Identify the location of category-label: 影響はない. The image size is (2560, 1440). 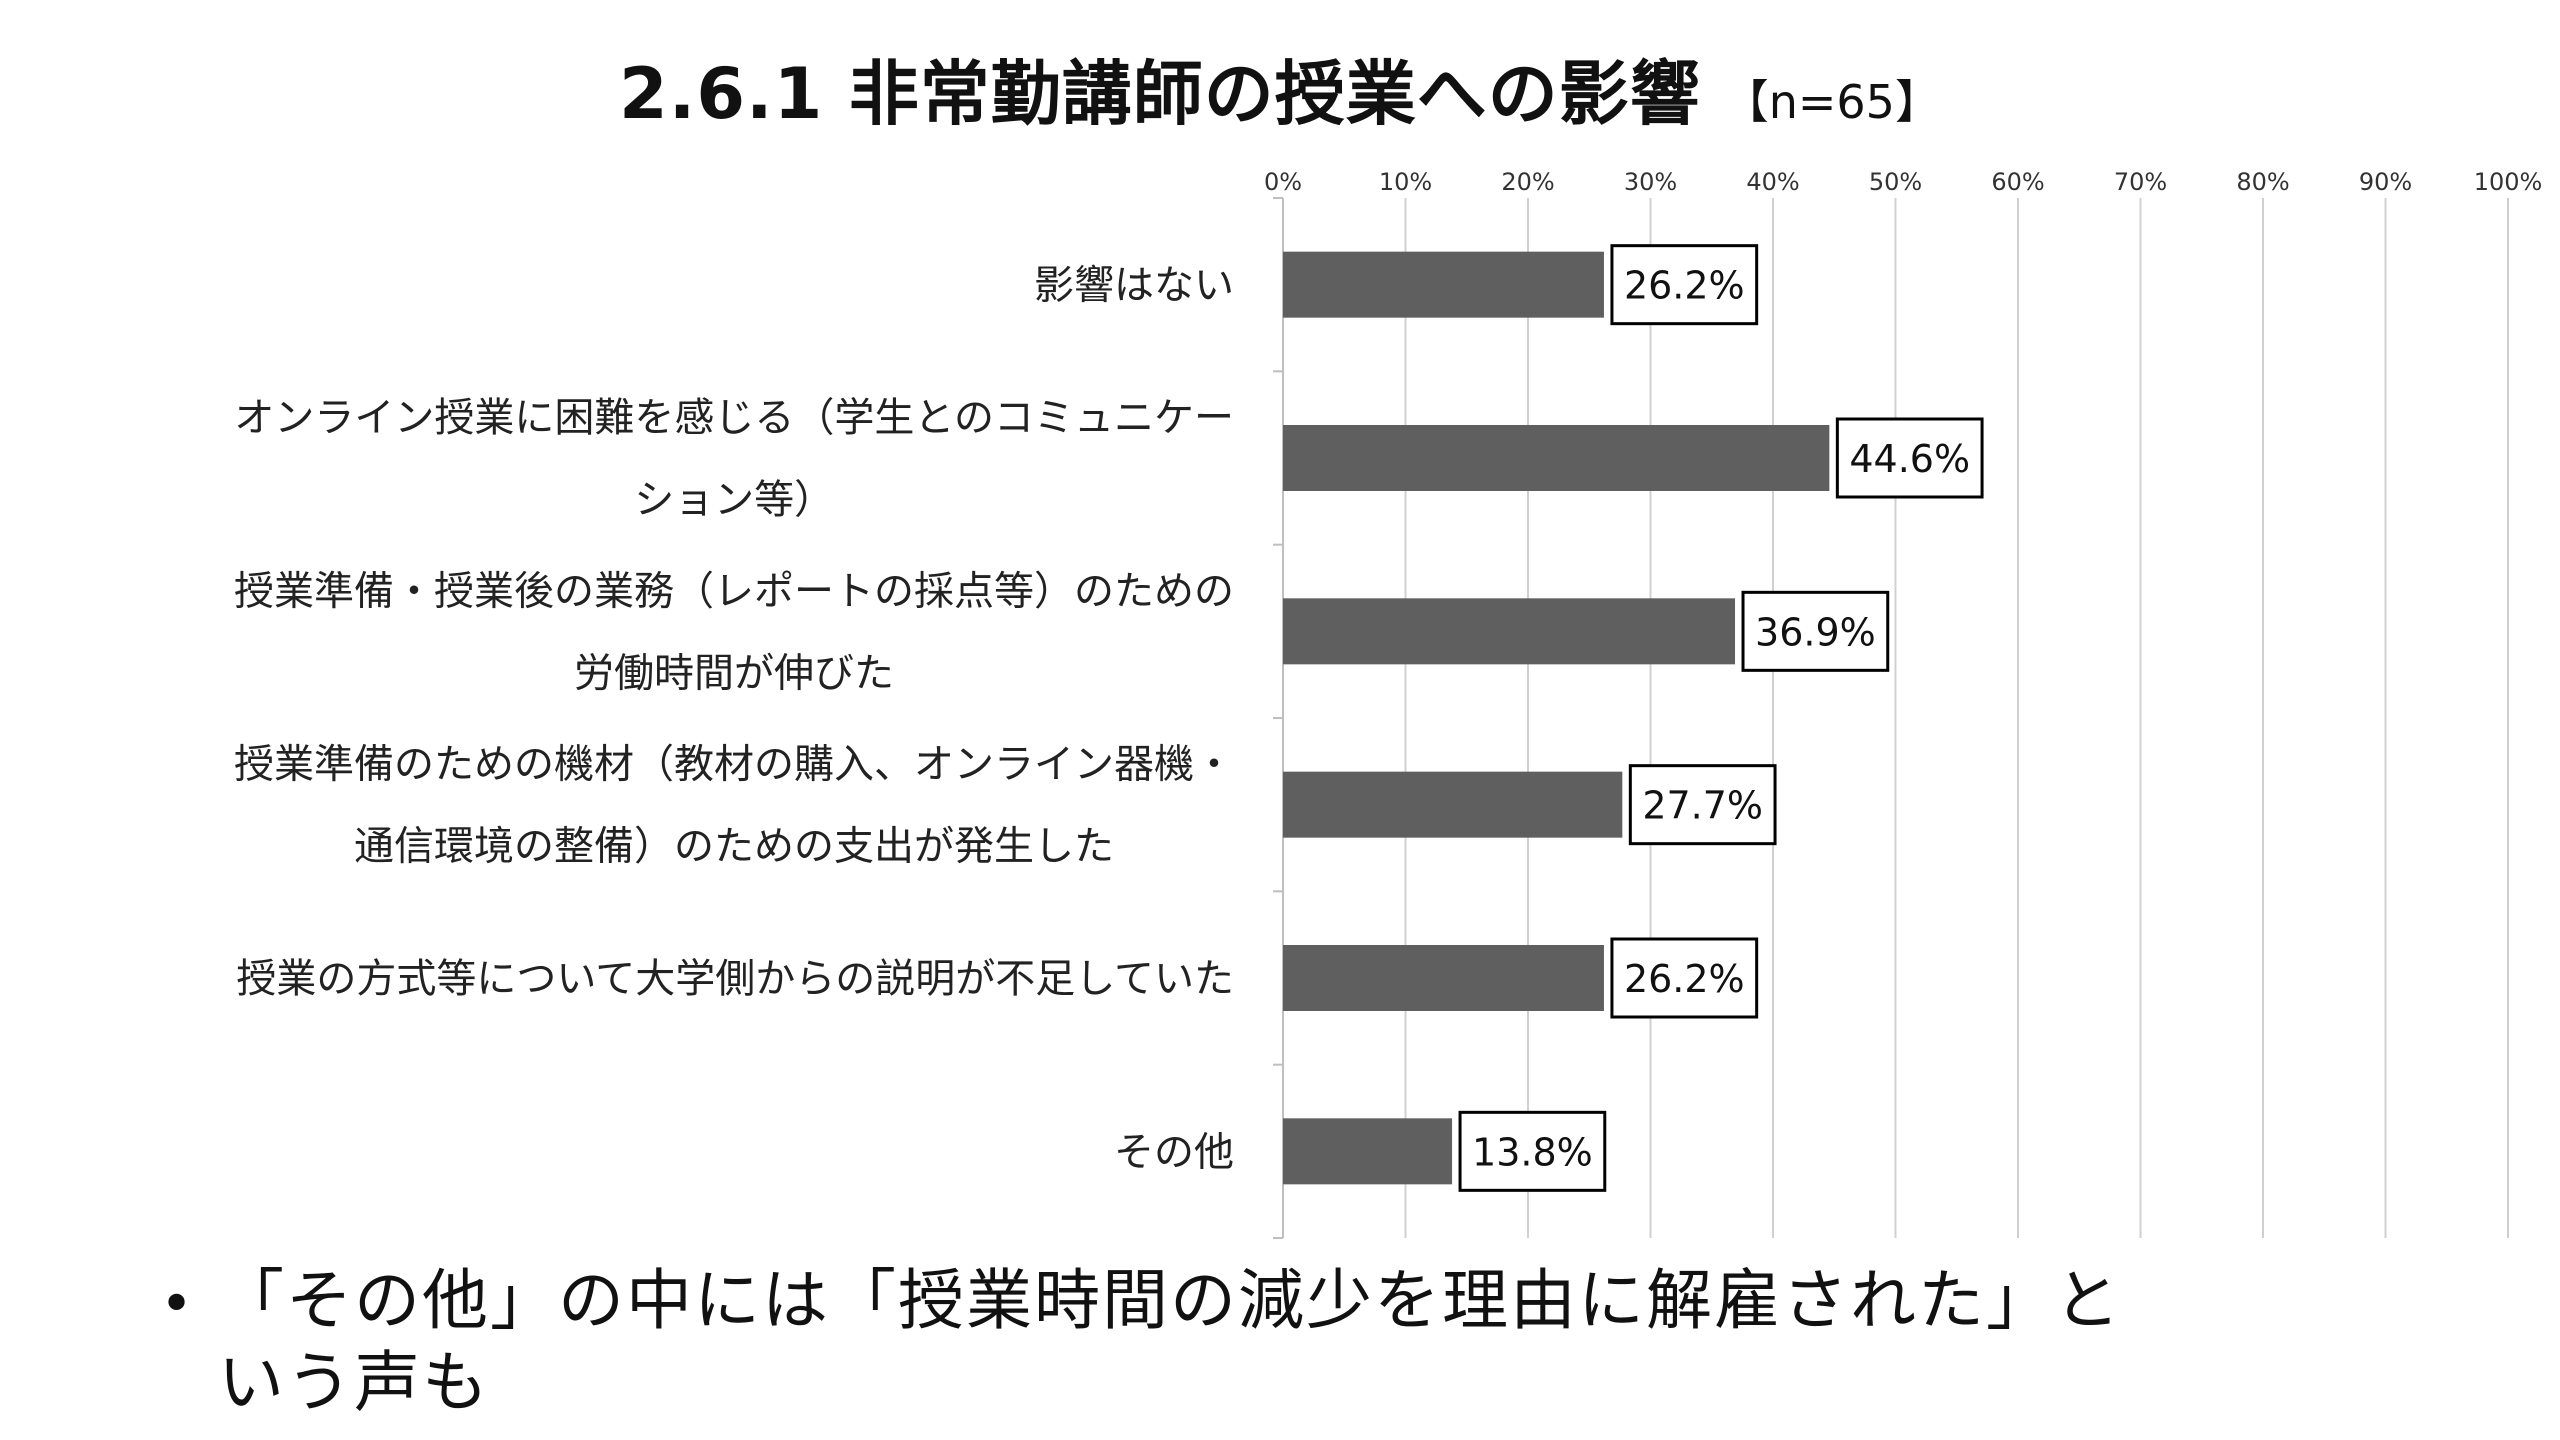
(1134, 286).